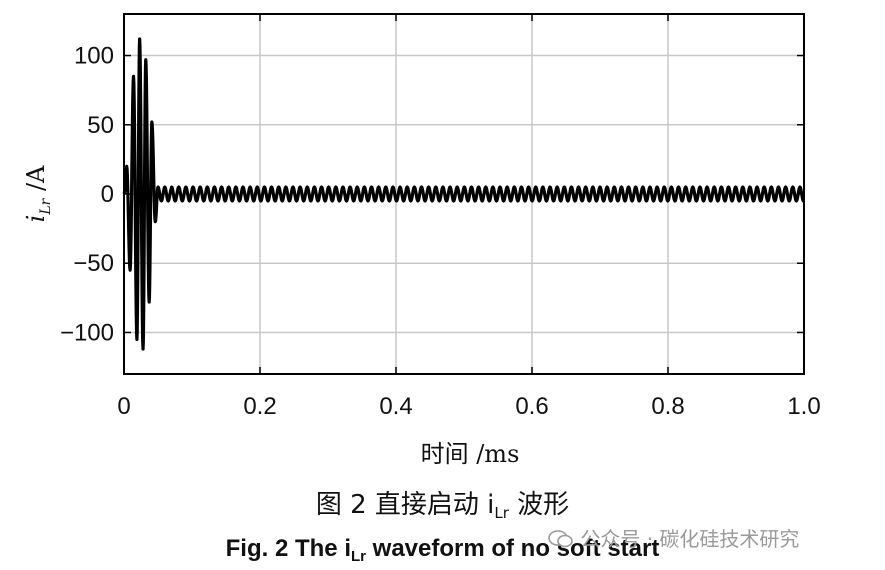  I want to click on caption-cn-suffix: 波形, so click(539, 505).